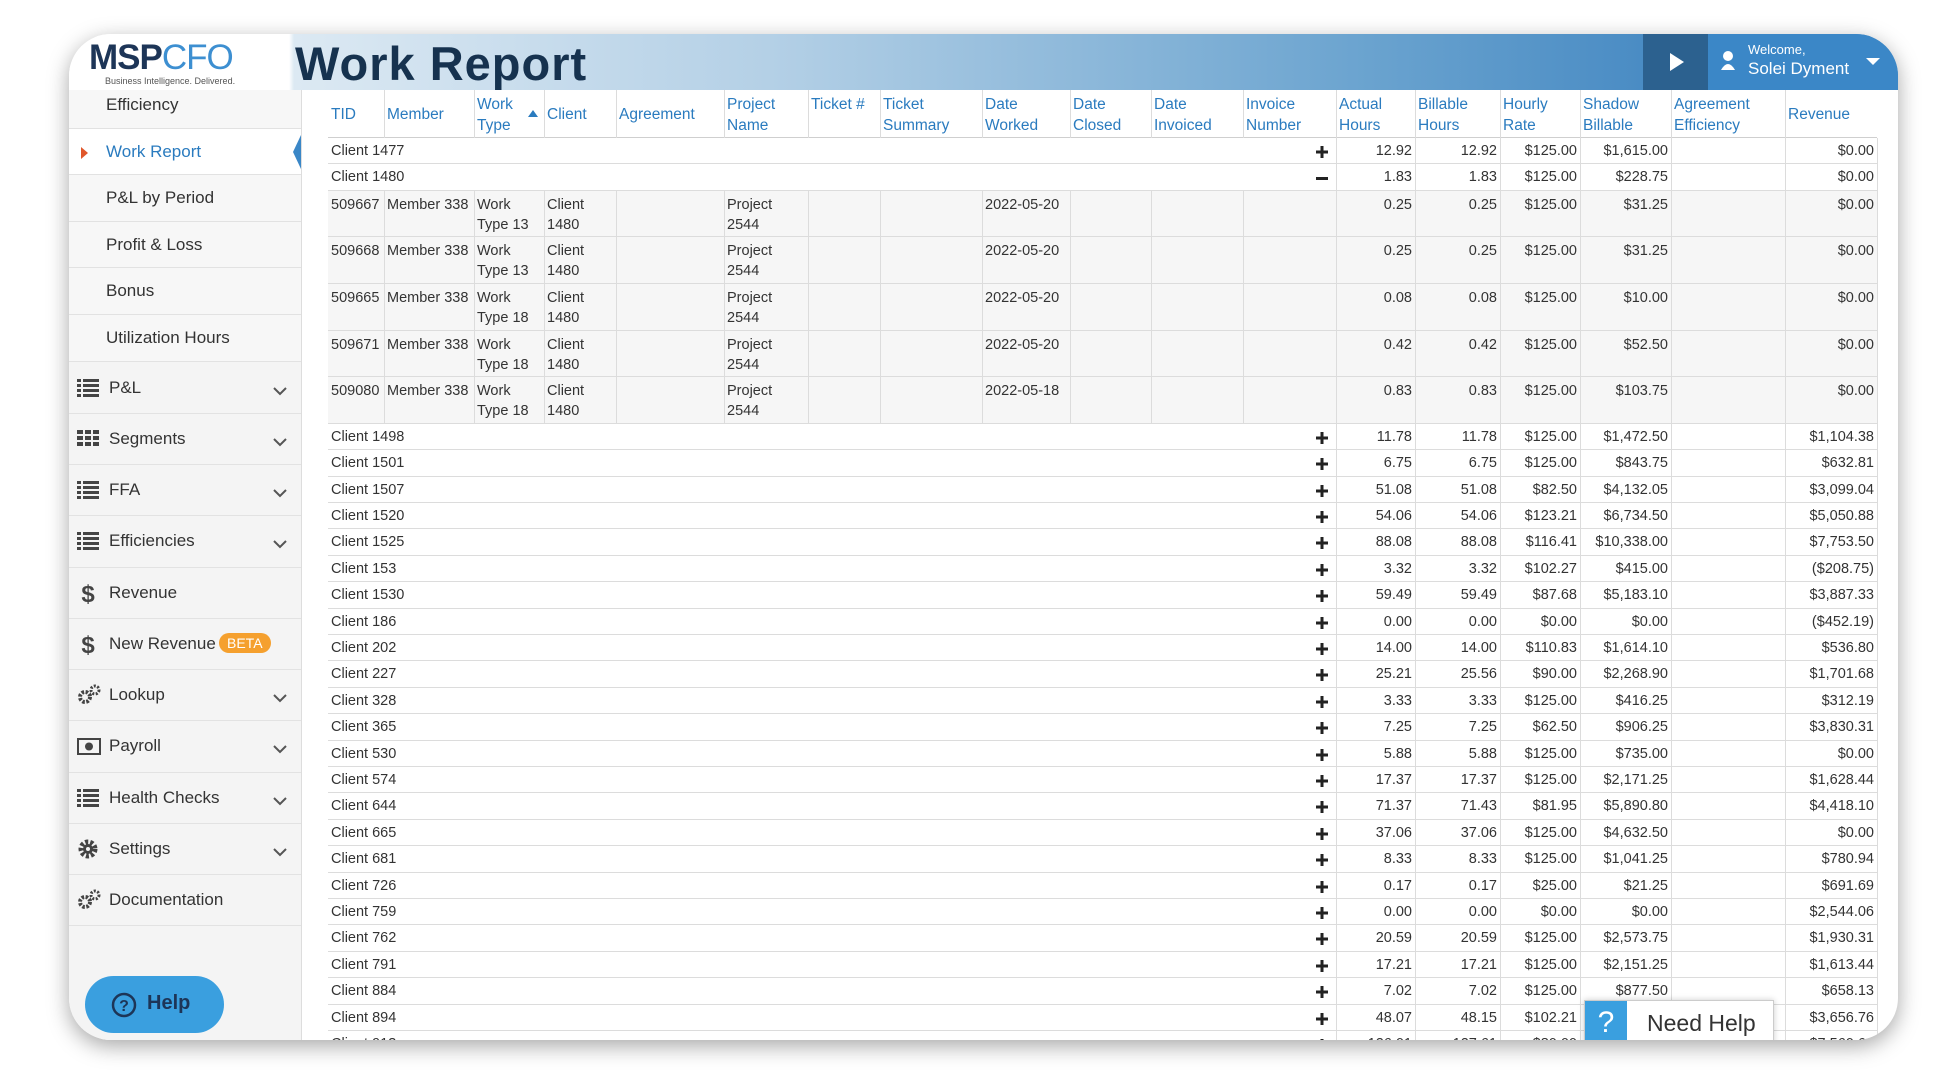 This screenshot has height=1080, width=1952. Describe the element at coordinates (185, 798) in the screenshot. I see `menu-item: Health Checks` at that location.